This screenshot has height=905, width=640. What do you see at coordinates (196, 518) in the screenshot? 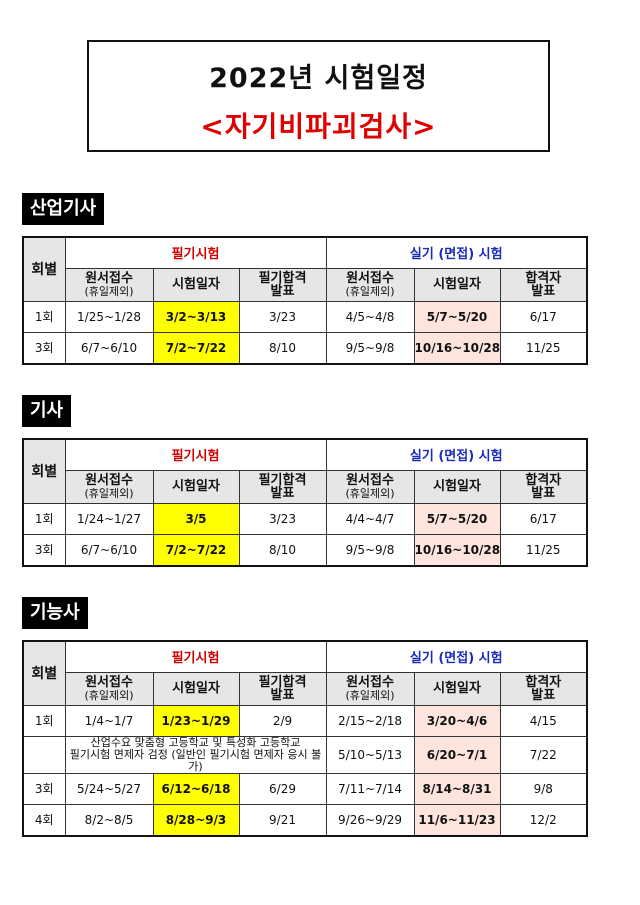
I see `date-cell: 3/5` at bounding box center [196, 518].